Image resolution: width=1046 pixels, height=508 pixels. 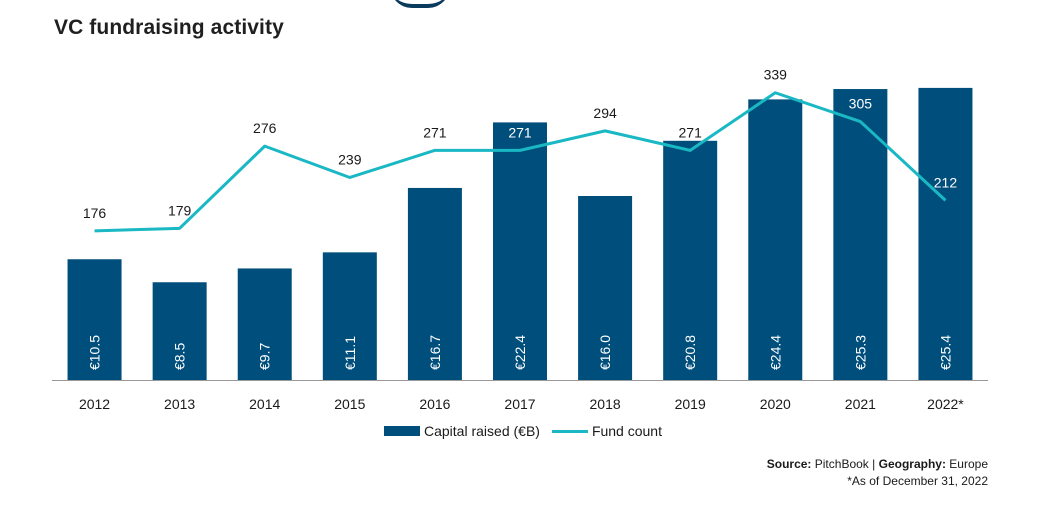 What do you see at coordinates (945, 234) in the screenshot?
I see `bar-2022*` at bounding box center [945, 234].